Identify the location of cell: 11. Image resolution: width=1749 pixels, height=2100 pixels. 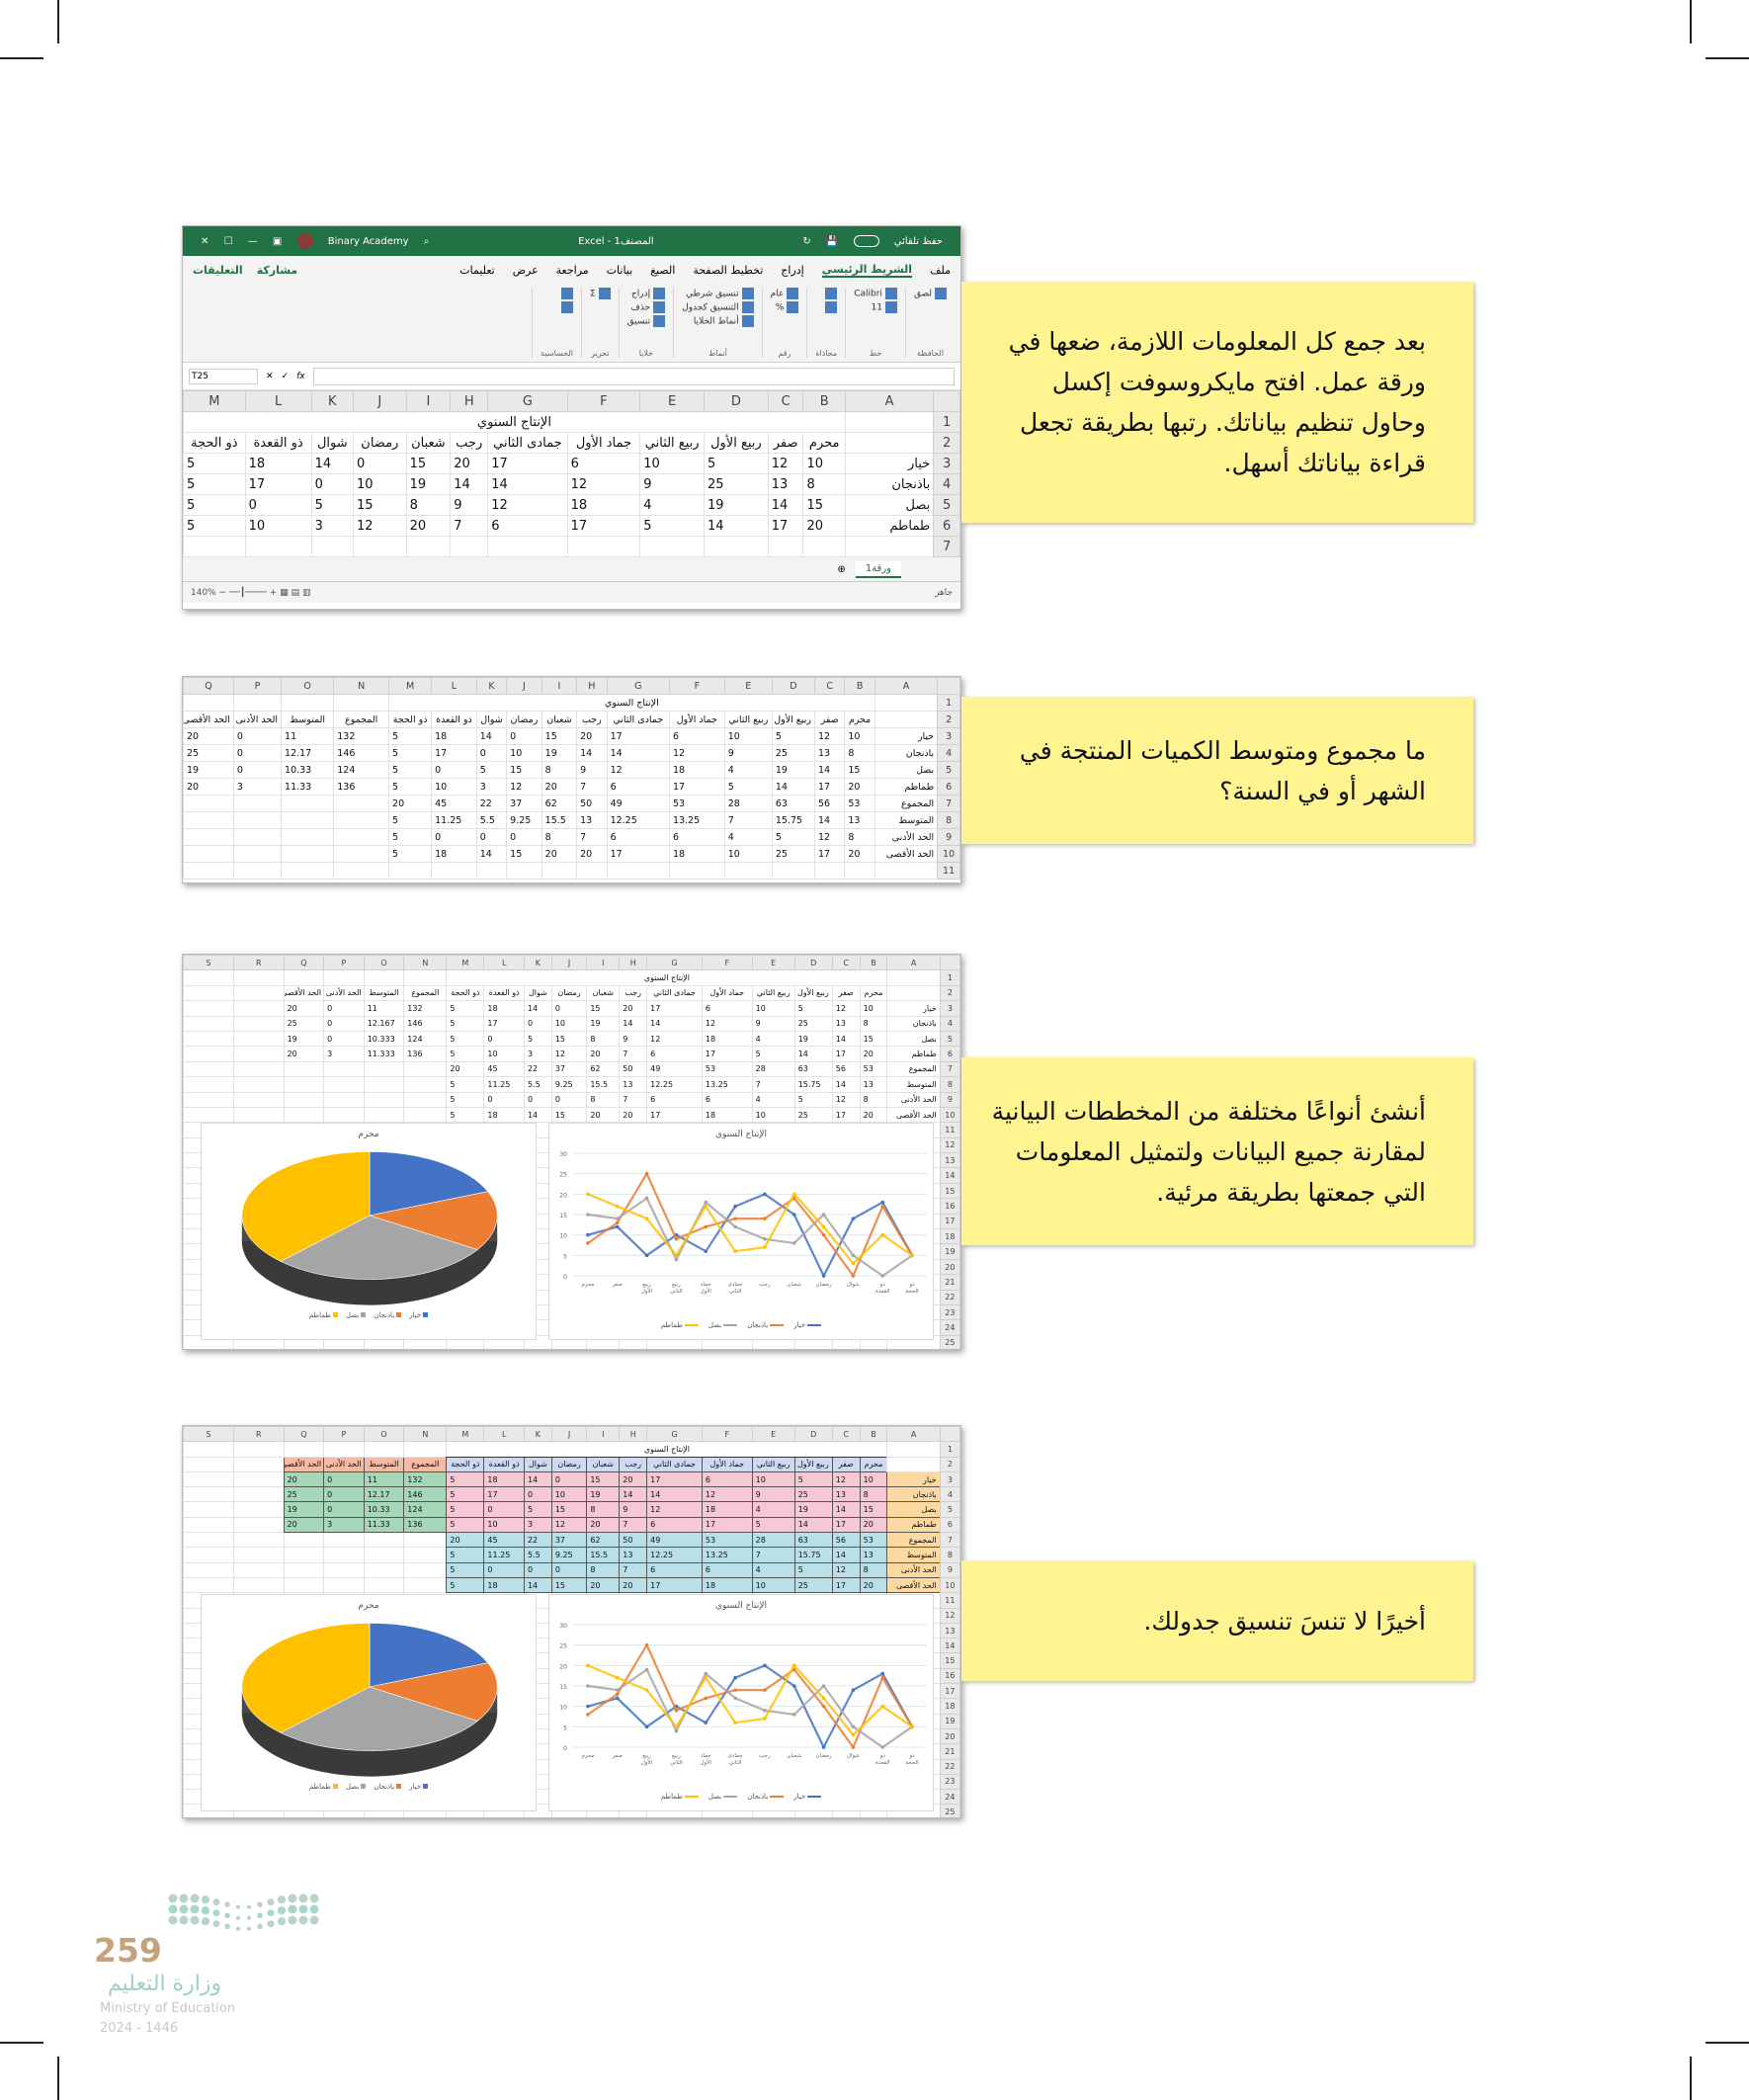
(384, 1479).